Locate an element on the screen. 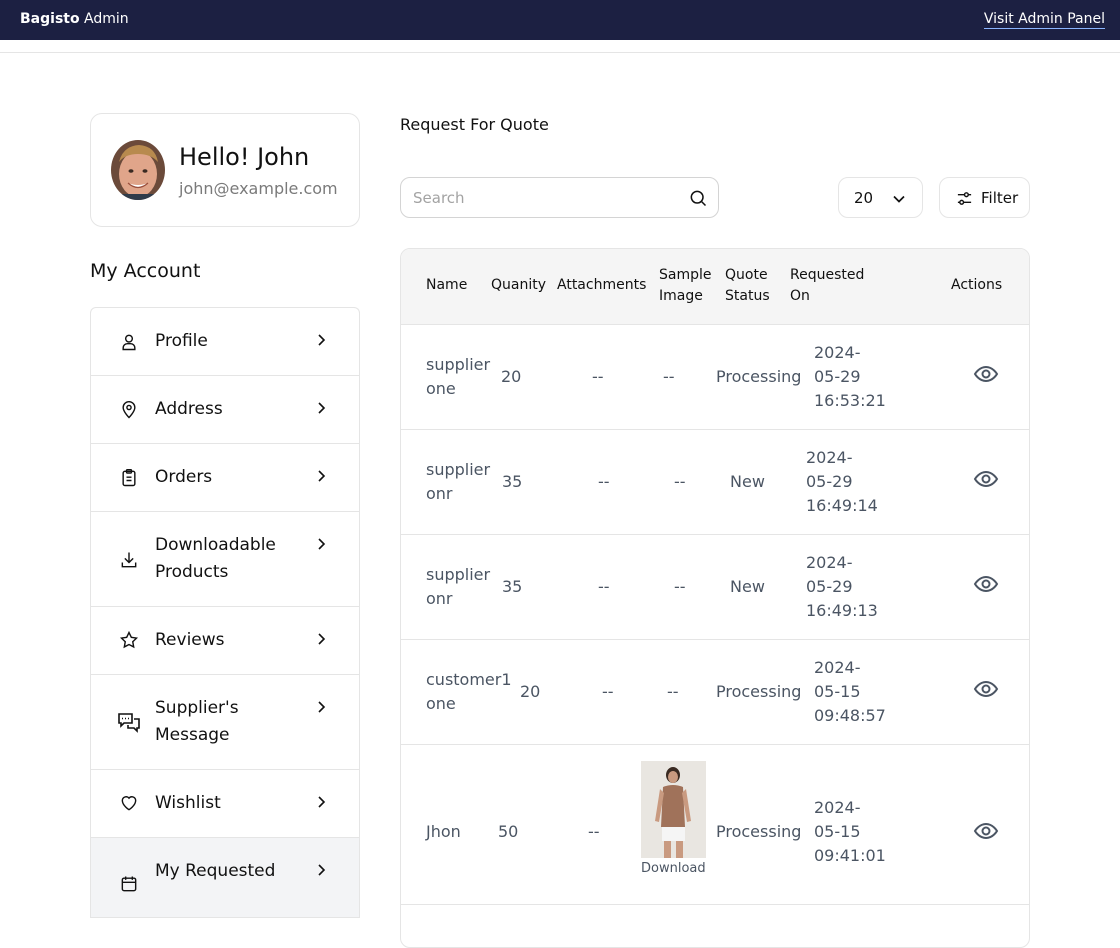 The width and height of the screenshot is (1120, 948). sidebar-item-my-requested: My Requested is located at coordinates (225, 878).